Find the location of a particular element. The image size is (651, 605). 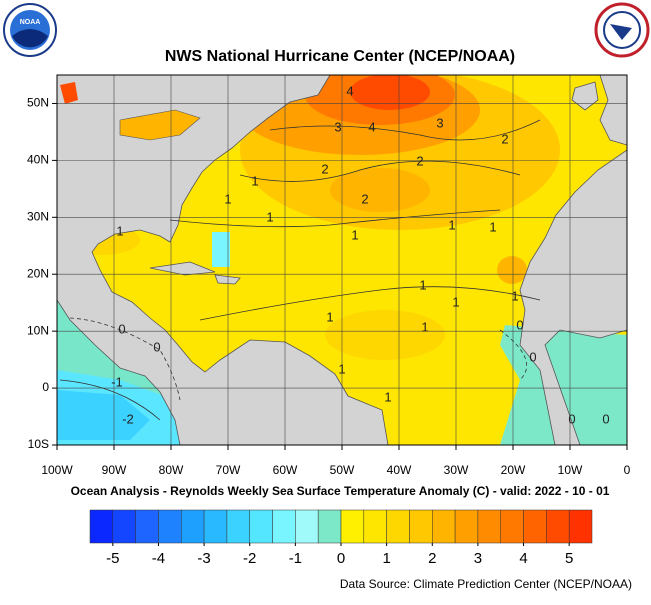

lon-label: 0 is located at coordinates (627, 470).